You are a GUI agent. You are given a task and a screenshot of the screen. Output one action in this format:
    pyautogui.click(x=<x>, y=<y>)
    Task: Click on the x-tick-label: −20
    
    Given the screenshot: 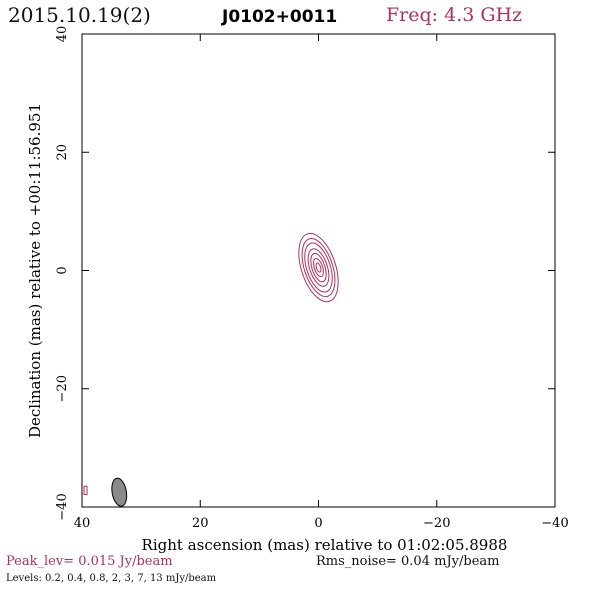 What is the action you would take?
    pyautogui.click(x=436, y=523)
    